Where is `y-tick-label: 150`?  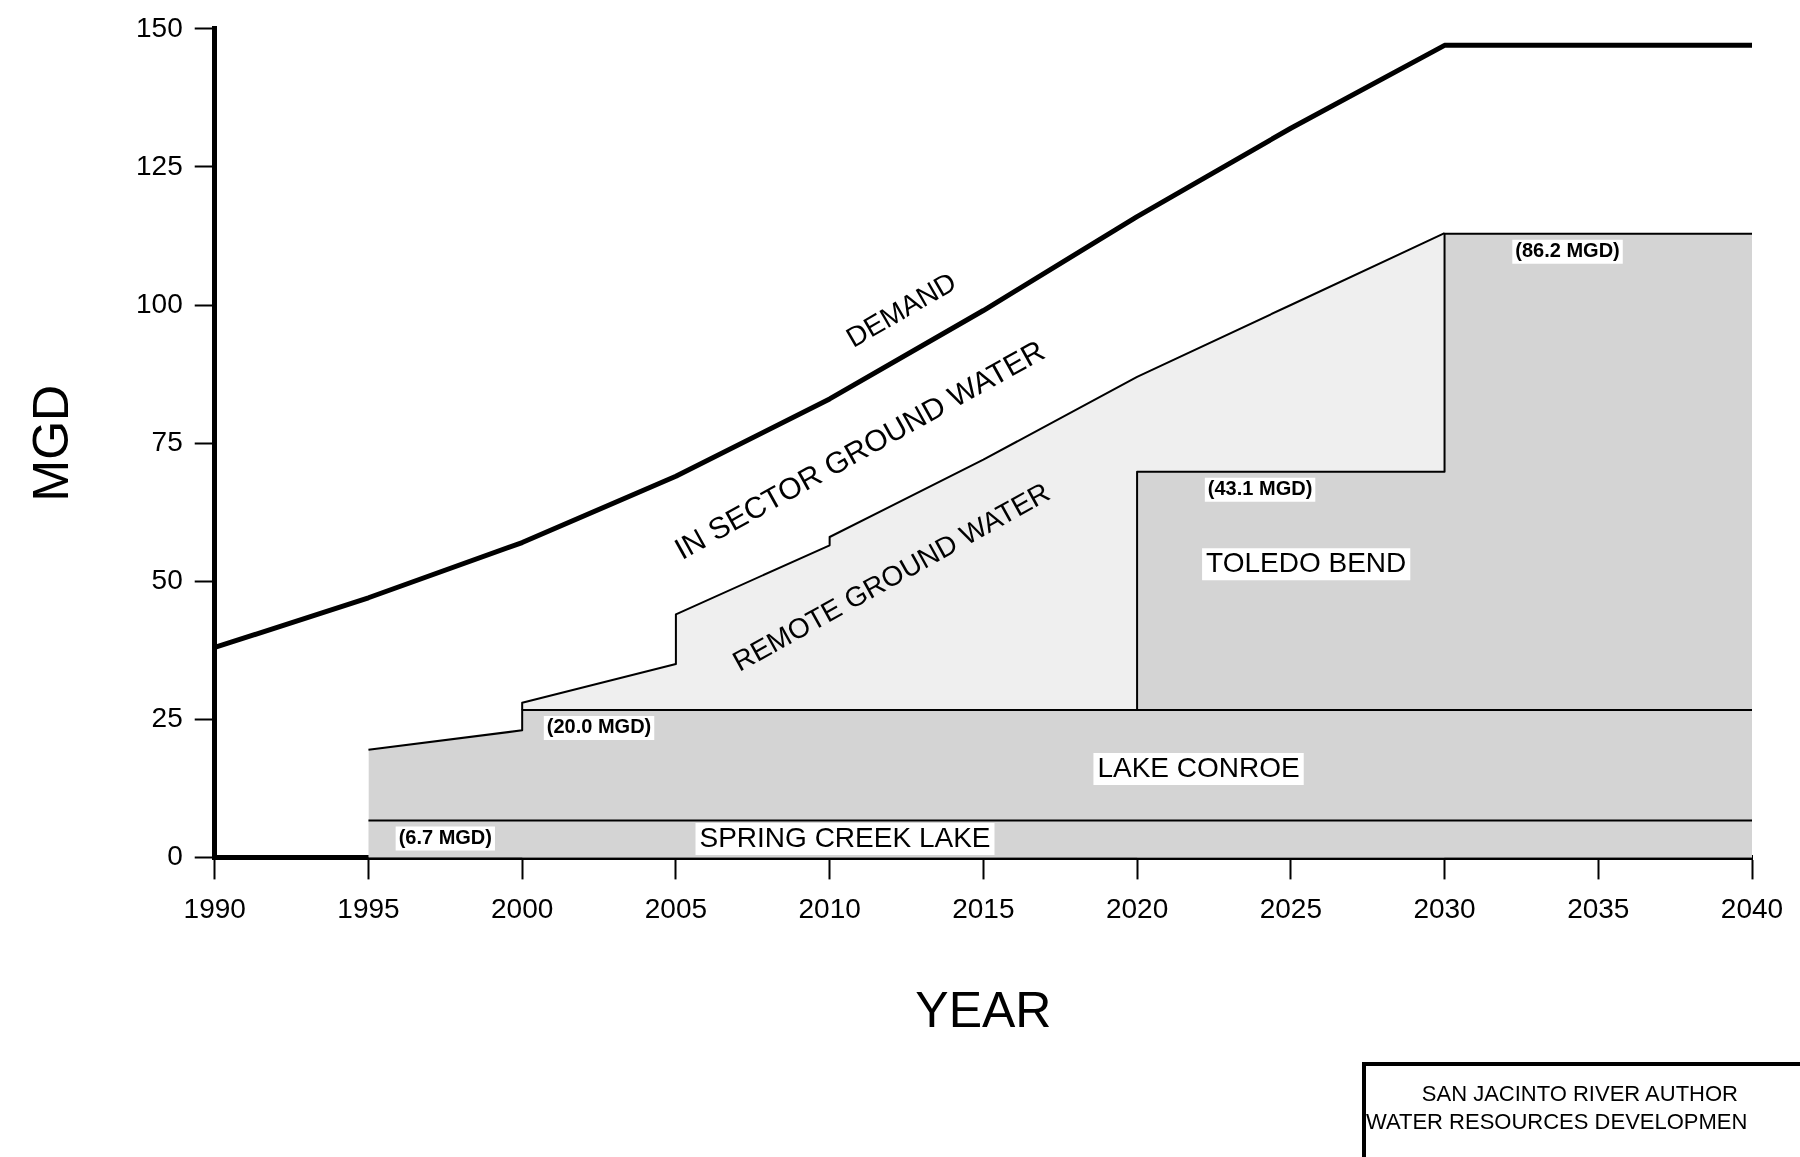
y-tick-label: 150 is located at coordinates (159, 27).